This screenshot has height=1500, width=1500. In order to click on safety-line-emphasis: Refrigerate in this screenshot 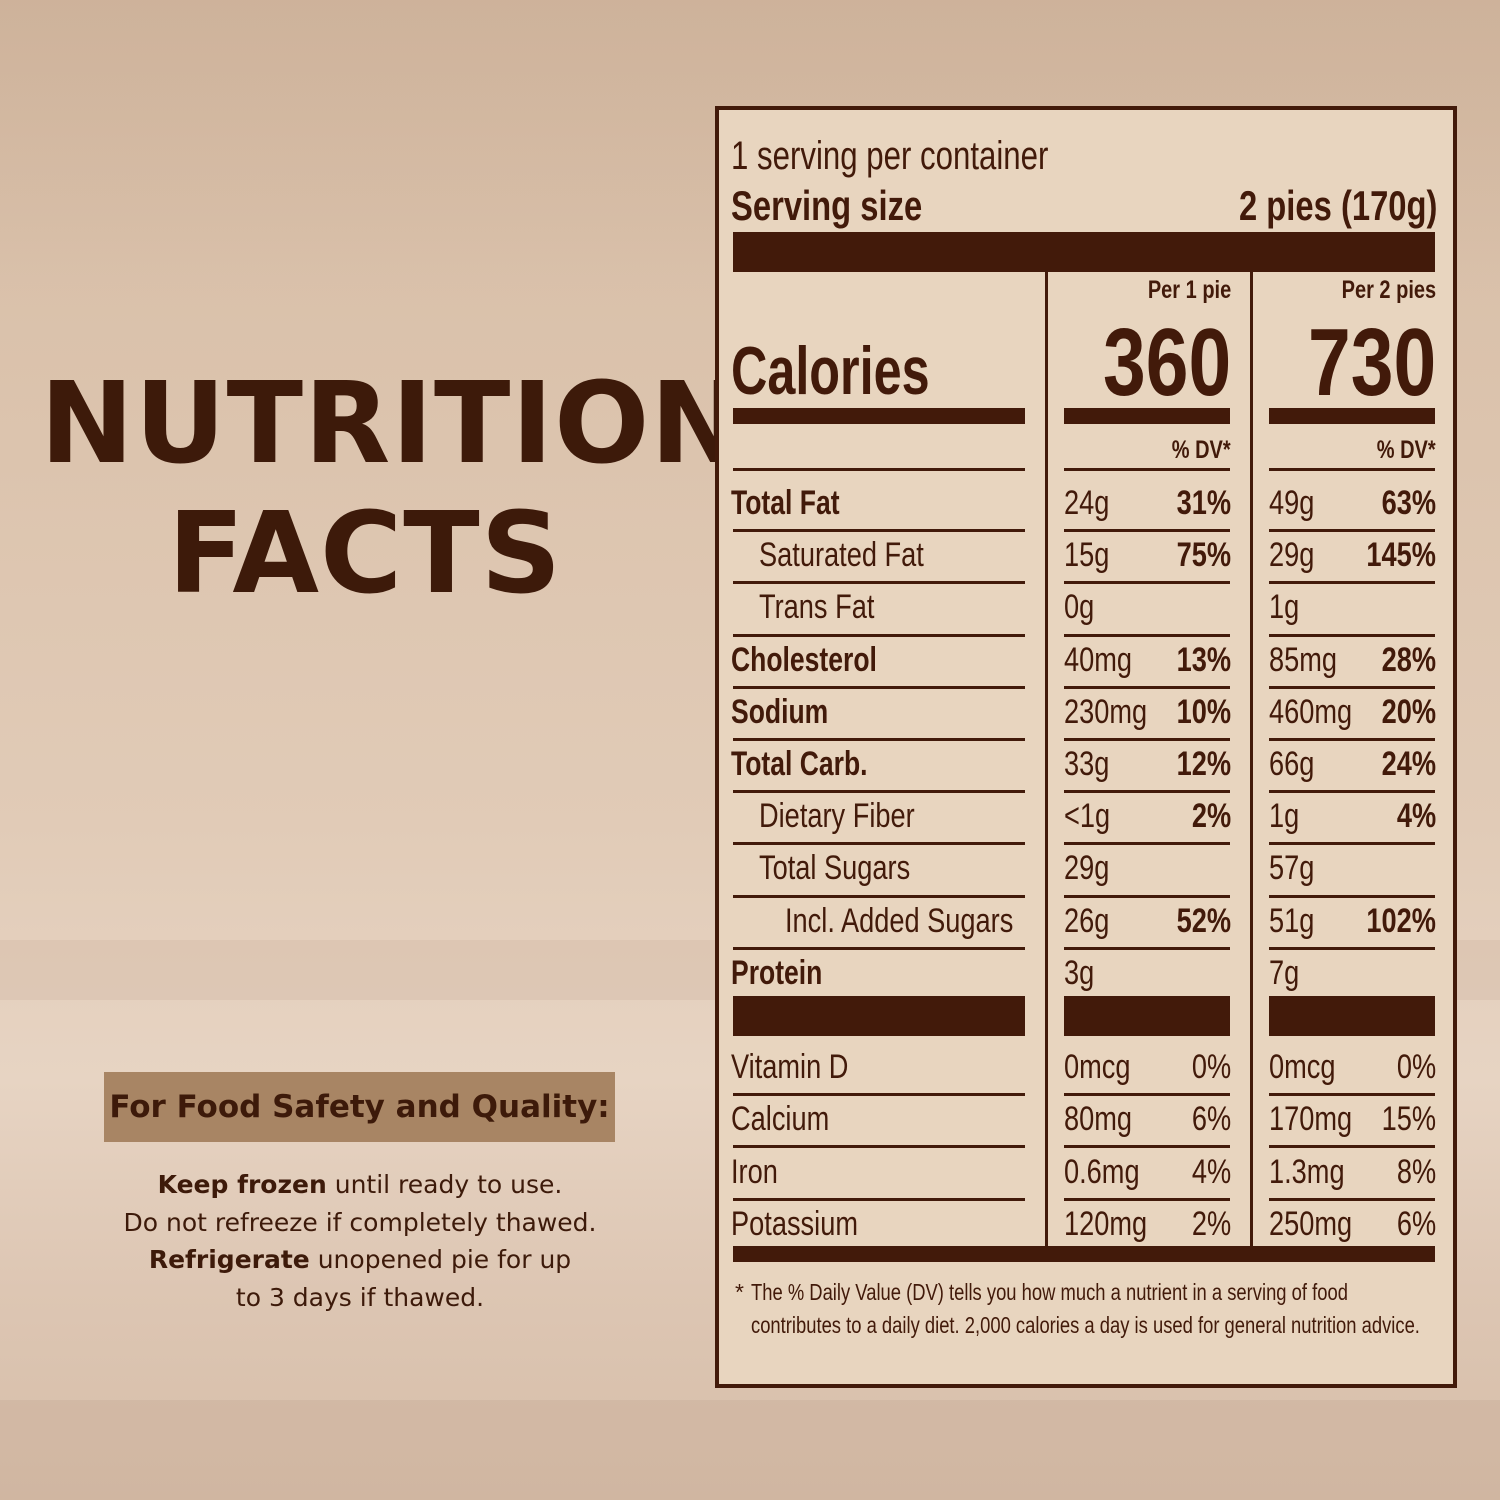, I will do `click(229, 1259)`.